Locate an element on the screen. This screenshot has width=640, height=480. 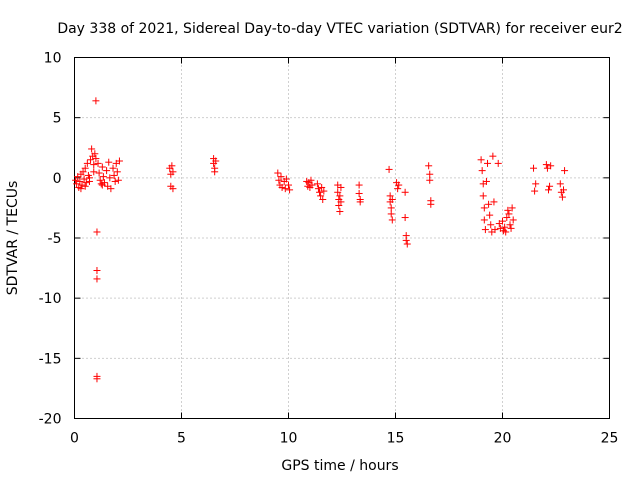
x-tick-label: 25 is located at coordinates (610, 439).